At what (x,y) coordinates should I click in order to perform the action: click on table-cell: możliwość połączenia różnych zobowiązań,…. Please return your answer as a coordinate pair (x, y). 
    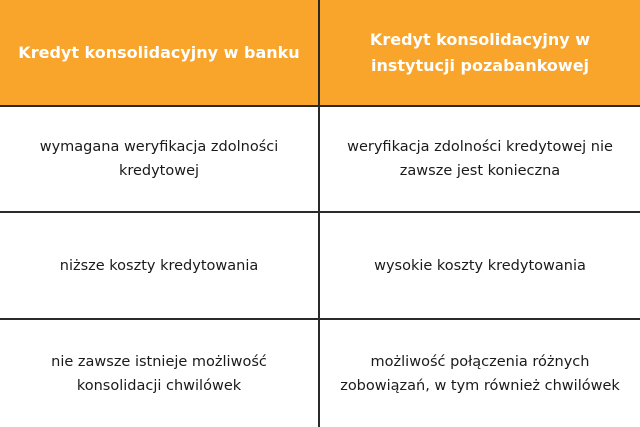
    Looking at the image, I should click on (480, 373).